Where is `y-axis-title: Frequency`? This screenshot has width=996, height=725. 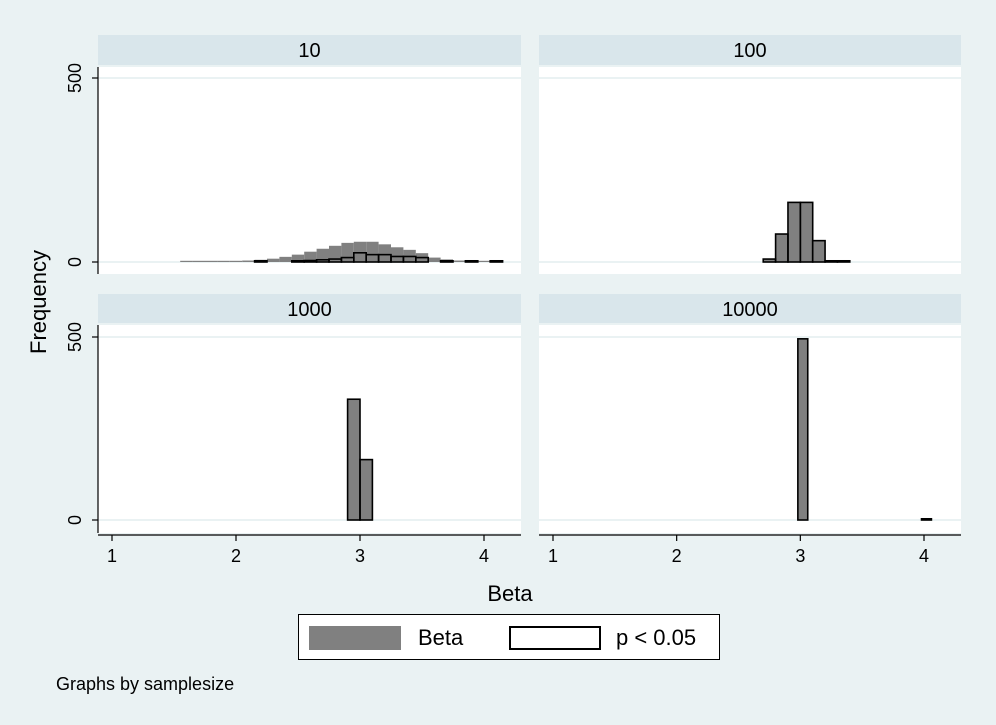
y-axis-title: Frequency is located at coordinates (38, 302).